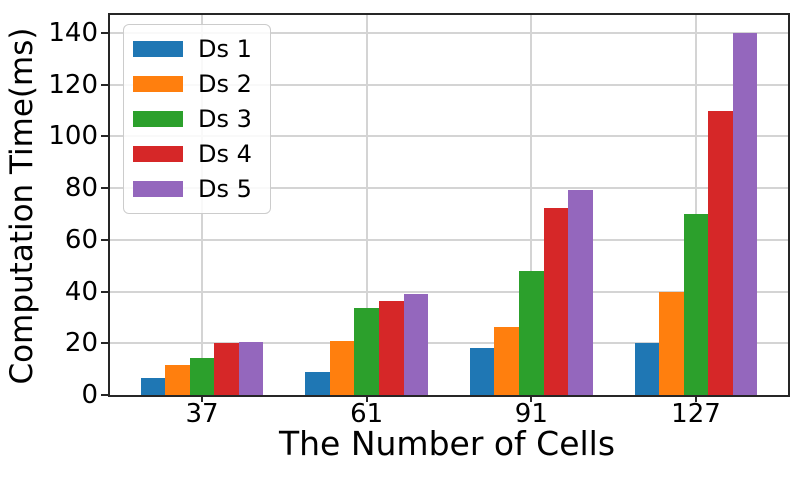 This screenshot has width=797, height=478. I want to click on y-tick-label-120: 120, so click(73, 84).